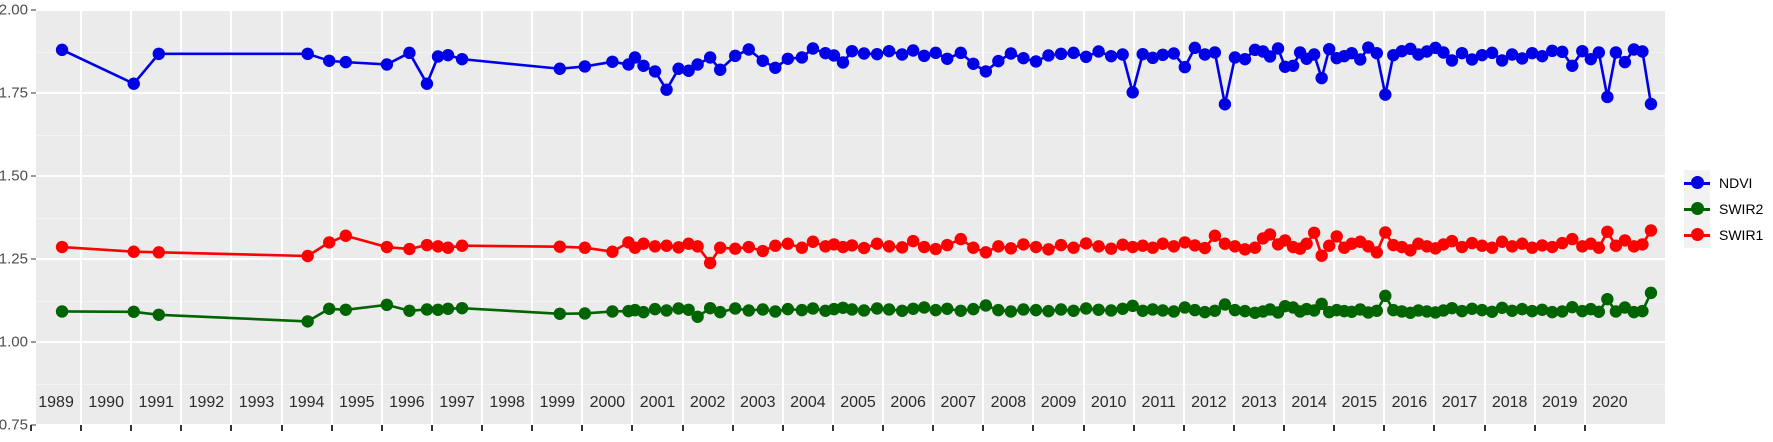  Describe the element at coordinates (14, 425) in the screenshot. I see `y-tick-label: 0.75` at that location.